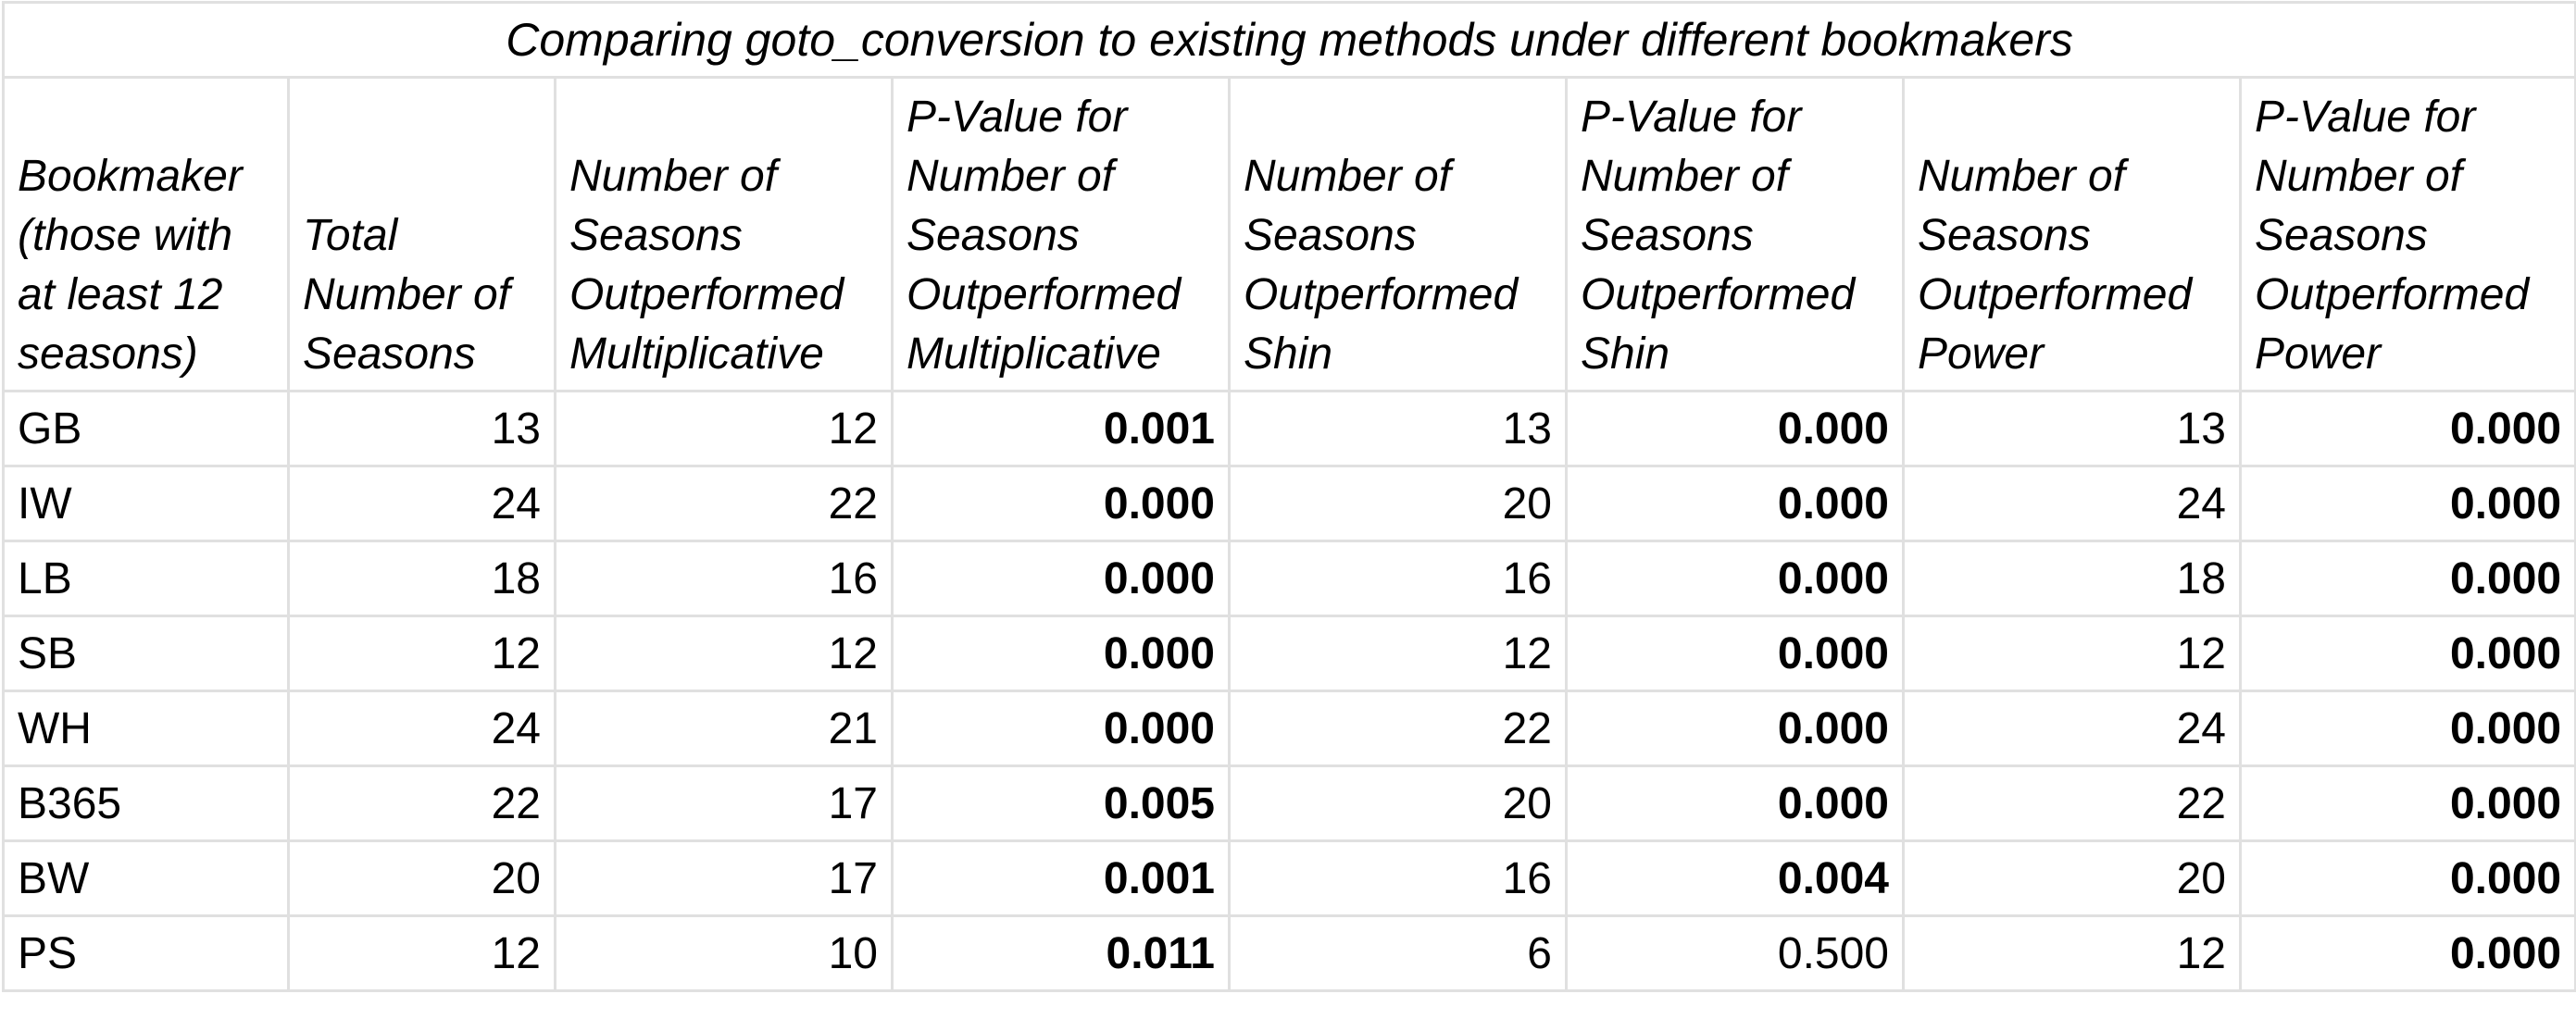 The height and width of the screenshot is (1019, 2576). I want to click on cell-outperformed-shin: 6, so click(1398, 953).